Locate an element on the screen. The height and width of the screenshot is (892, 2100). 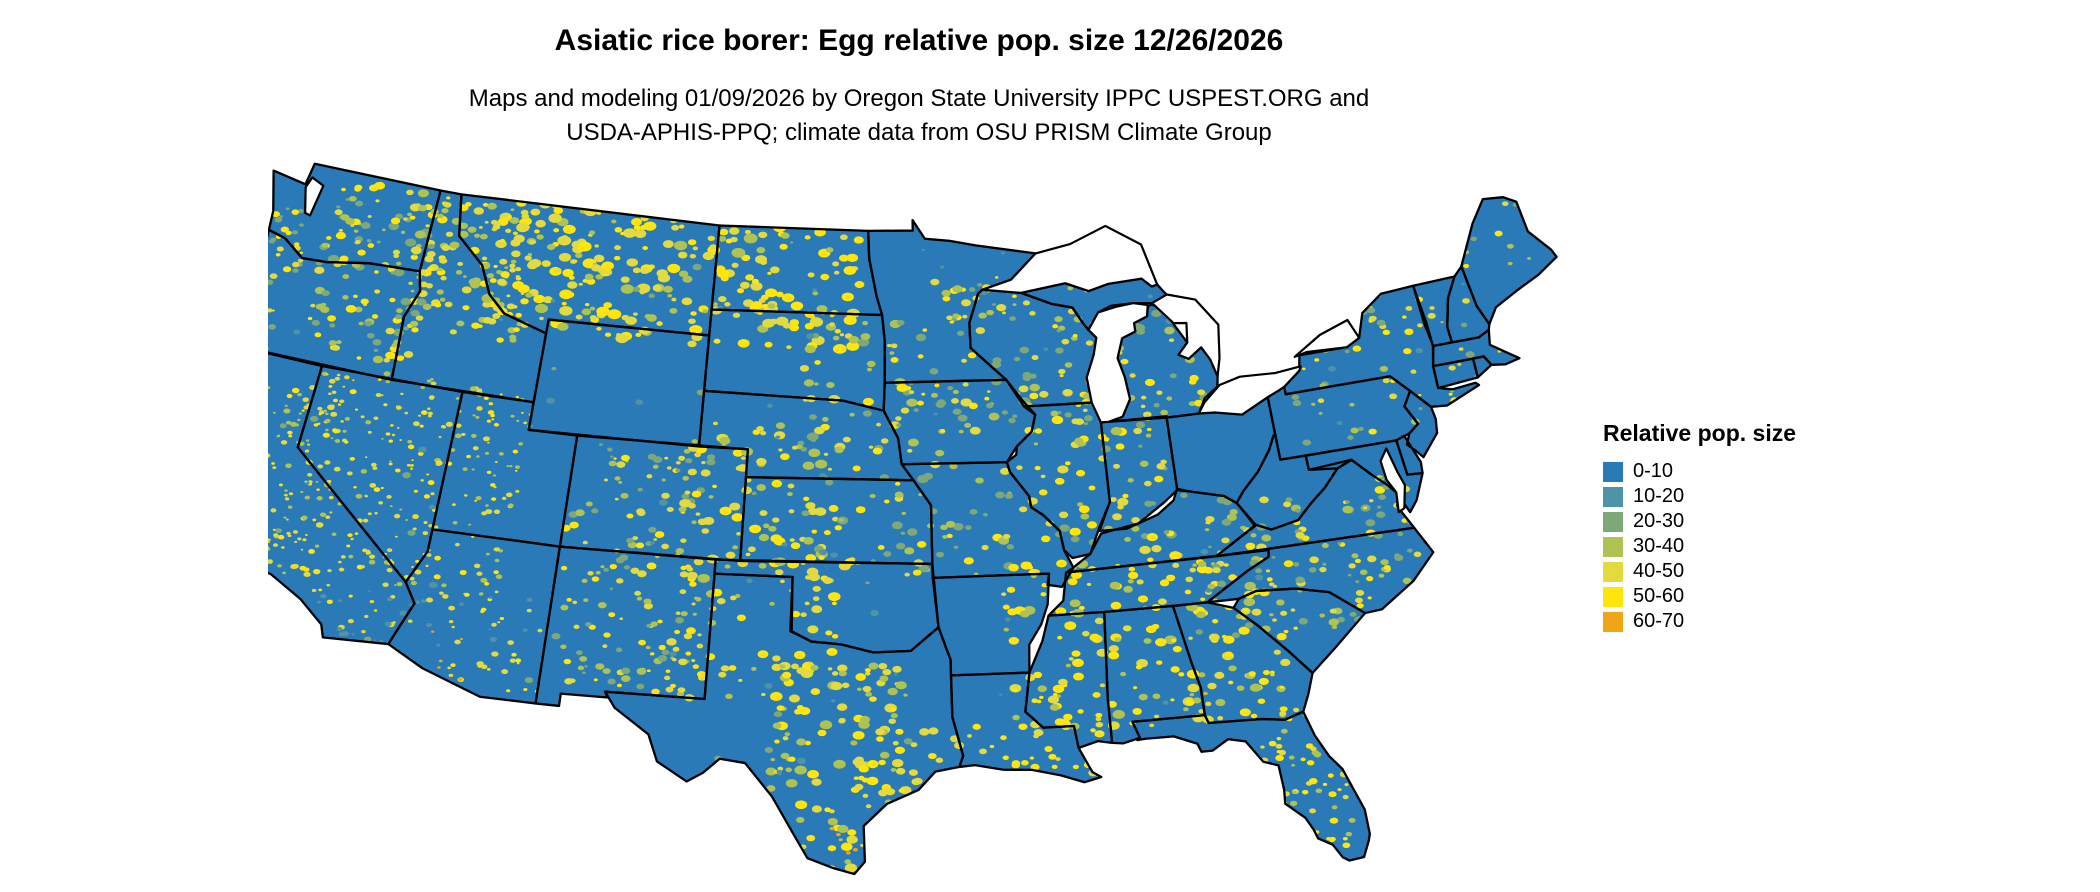
legend-label: 20-30 is located at coordinates (1659, 521).